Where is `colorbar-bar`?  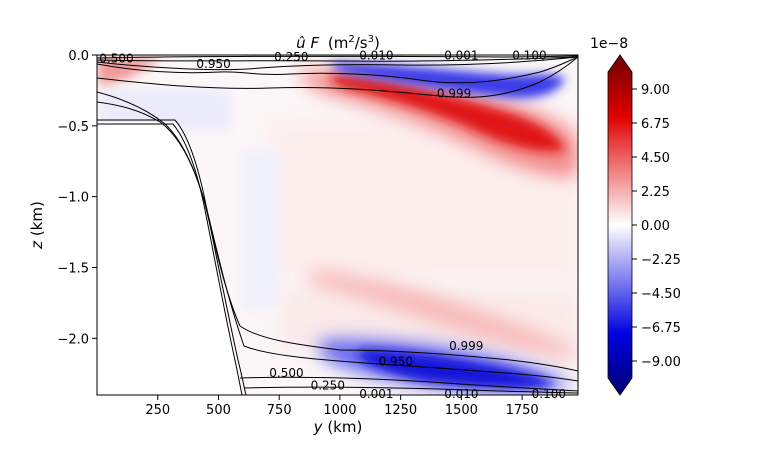 colorbar-bar is located at coordinates (620, 225).